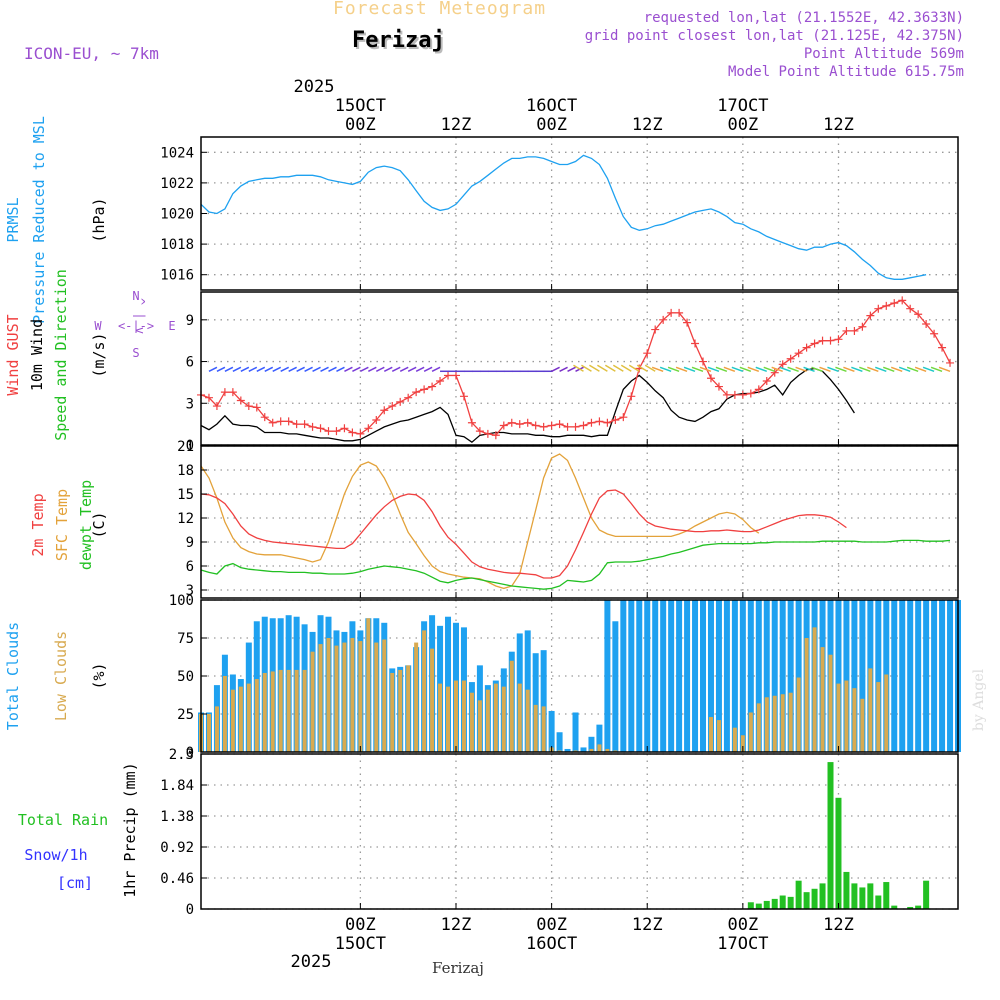 This screenshot has width=1000, height=1000. Describe the element at coordinates (551, 944) in the screenshot. I see `time-label-bottom: 16OCT` at that location.